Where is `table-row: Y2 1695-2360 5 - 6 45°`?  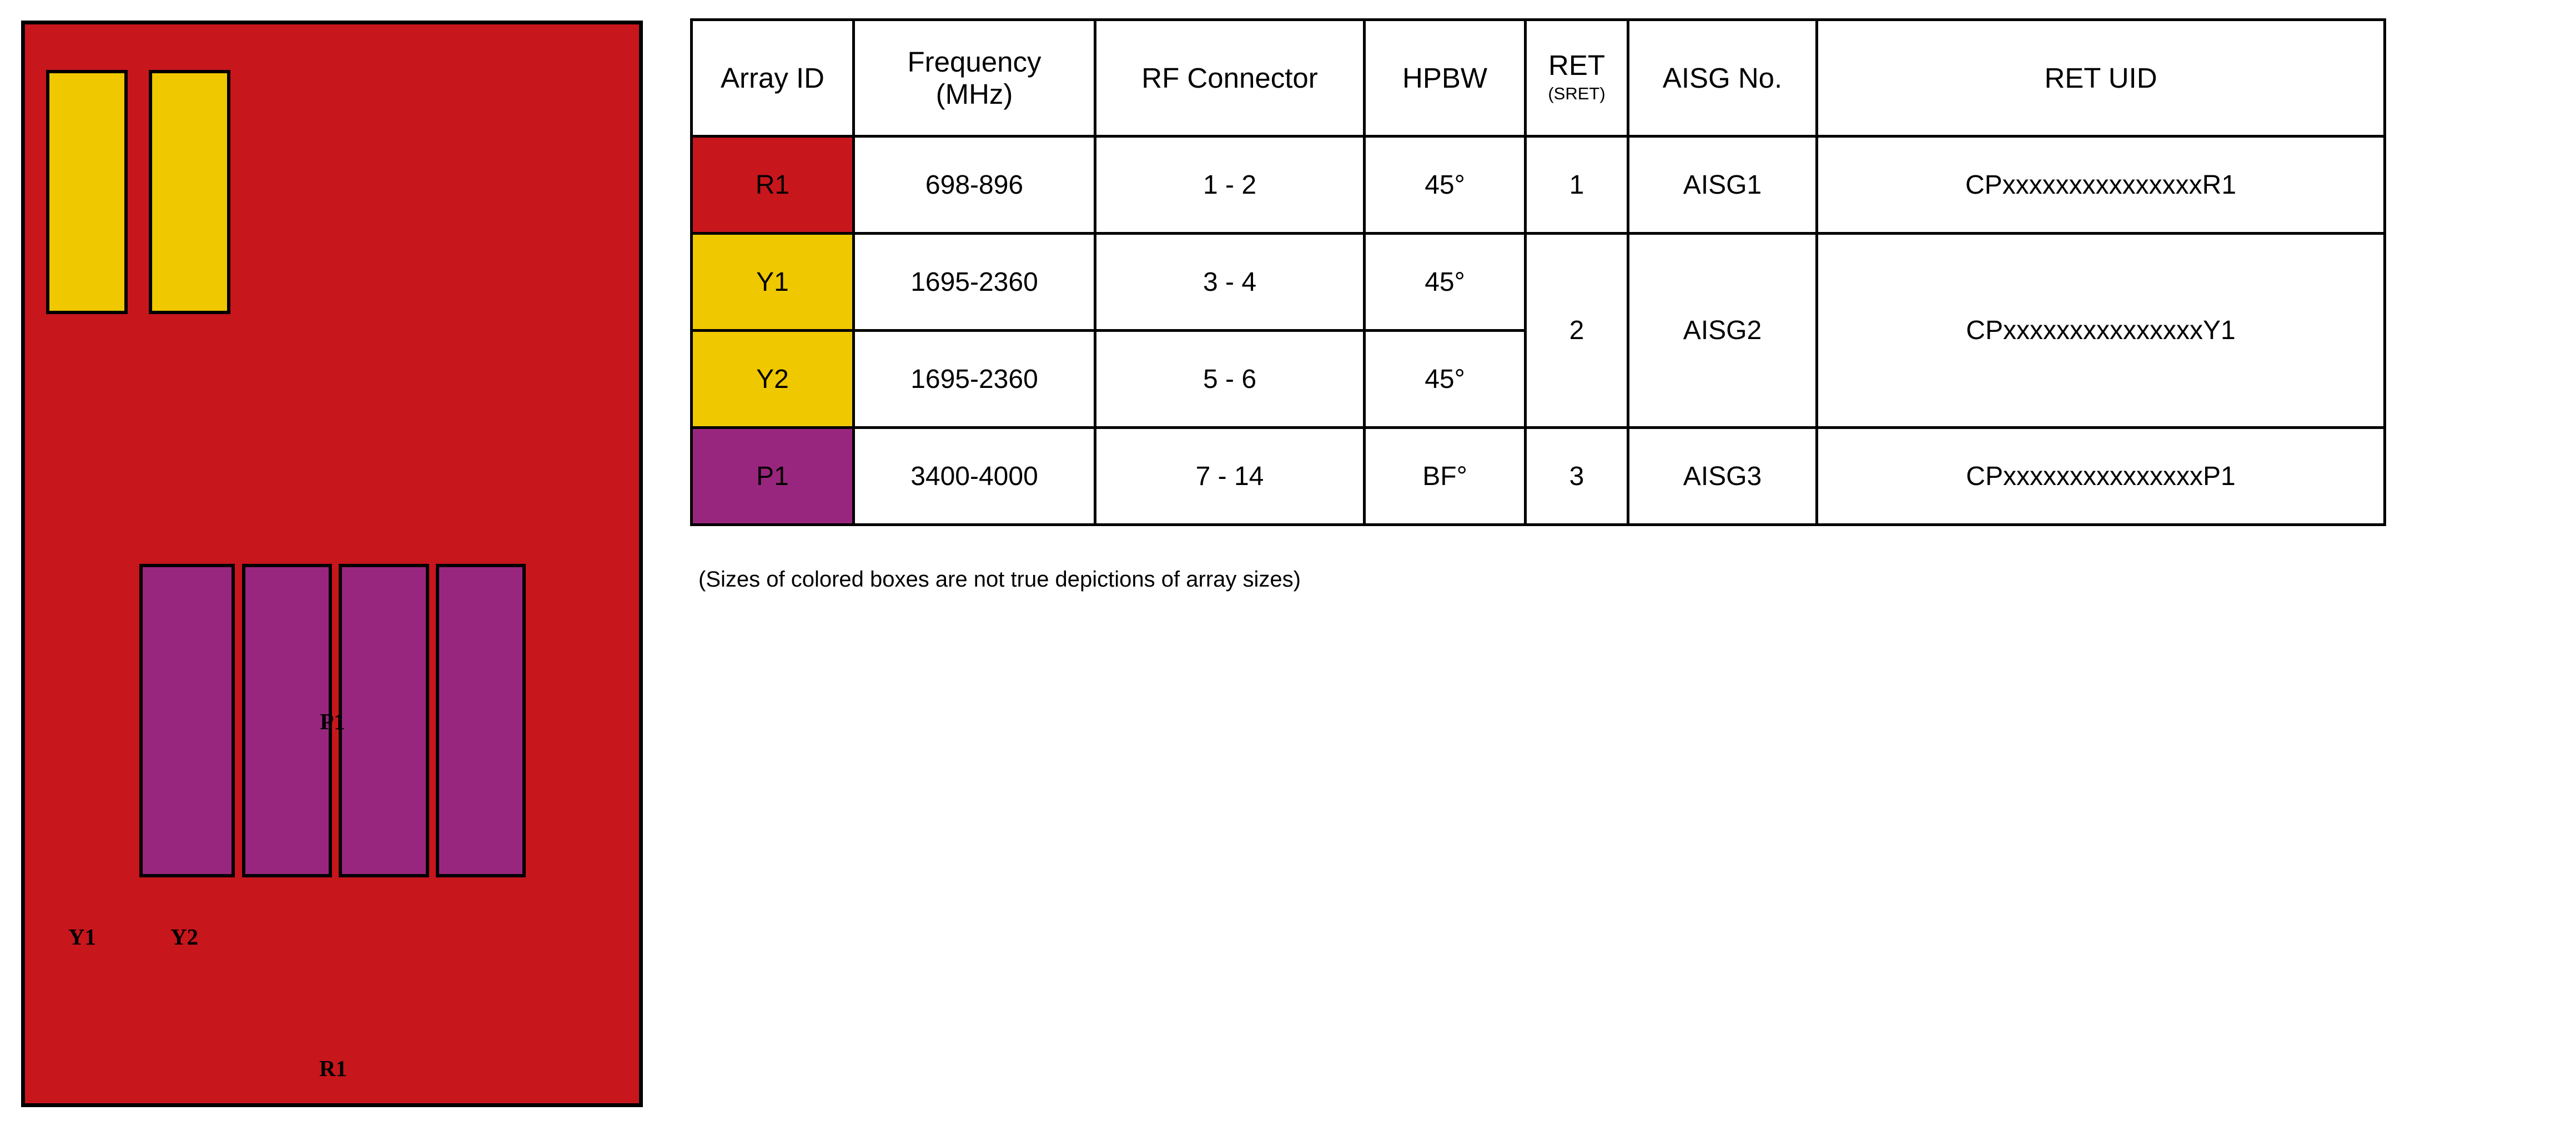 table-row: Y2 1695-2360 5 - 6 45° is located at coordinates (1537, 379).